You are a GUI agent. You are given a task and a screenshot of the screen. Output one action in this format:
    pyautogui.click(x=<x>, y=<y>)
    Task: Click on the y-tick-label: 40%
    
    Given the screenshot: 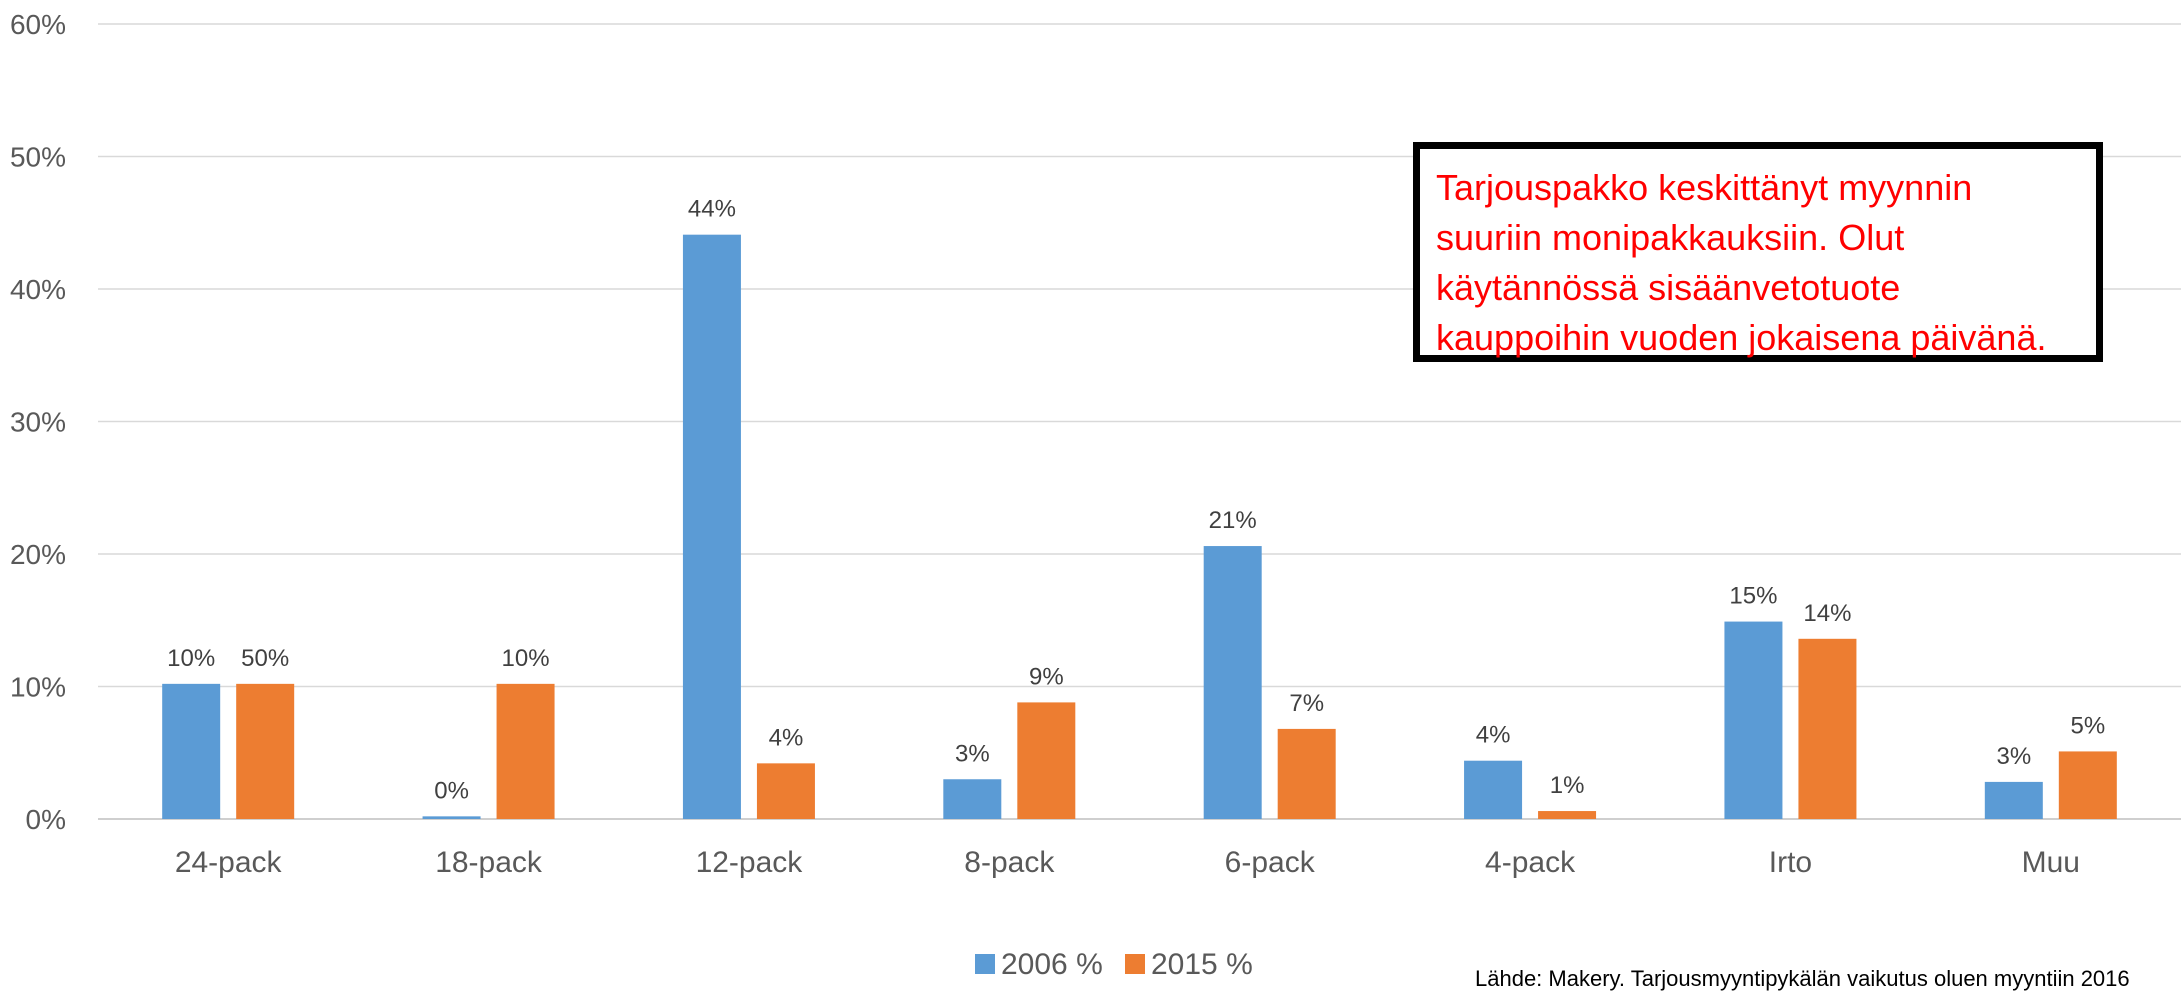 What is the action you would take?
    pyautogui.click(x=38, y=289)
    